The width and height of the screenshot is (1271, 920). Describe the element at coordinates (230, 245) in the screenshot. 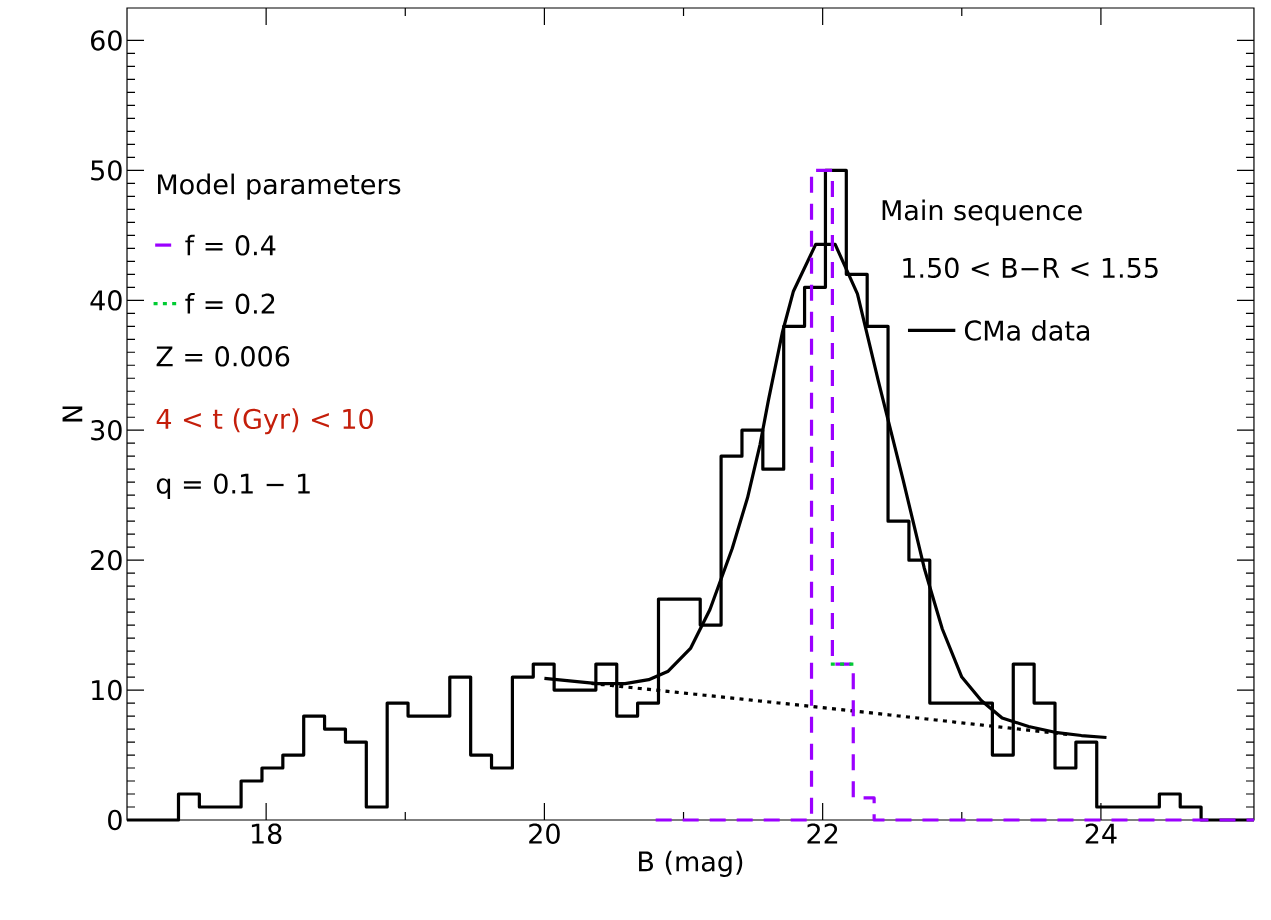

I see `legend-label: f = 0.4` at that location.